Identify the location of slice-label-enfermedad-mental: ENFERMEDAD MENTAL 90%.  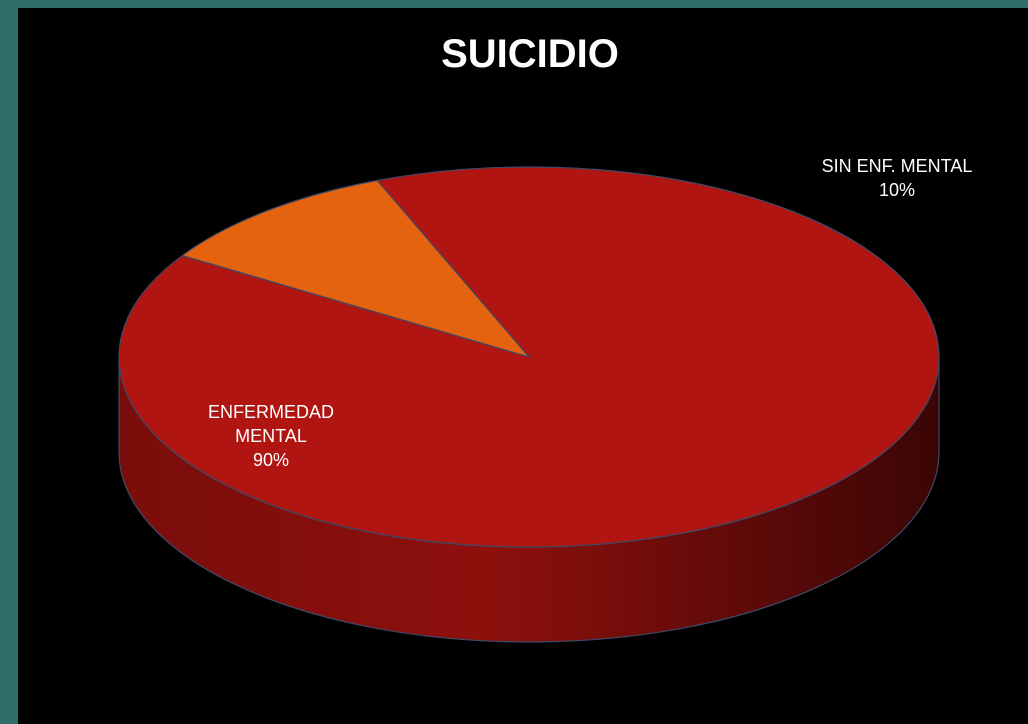
(271, 436).